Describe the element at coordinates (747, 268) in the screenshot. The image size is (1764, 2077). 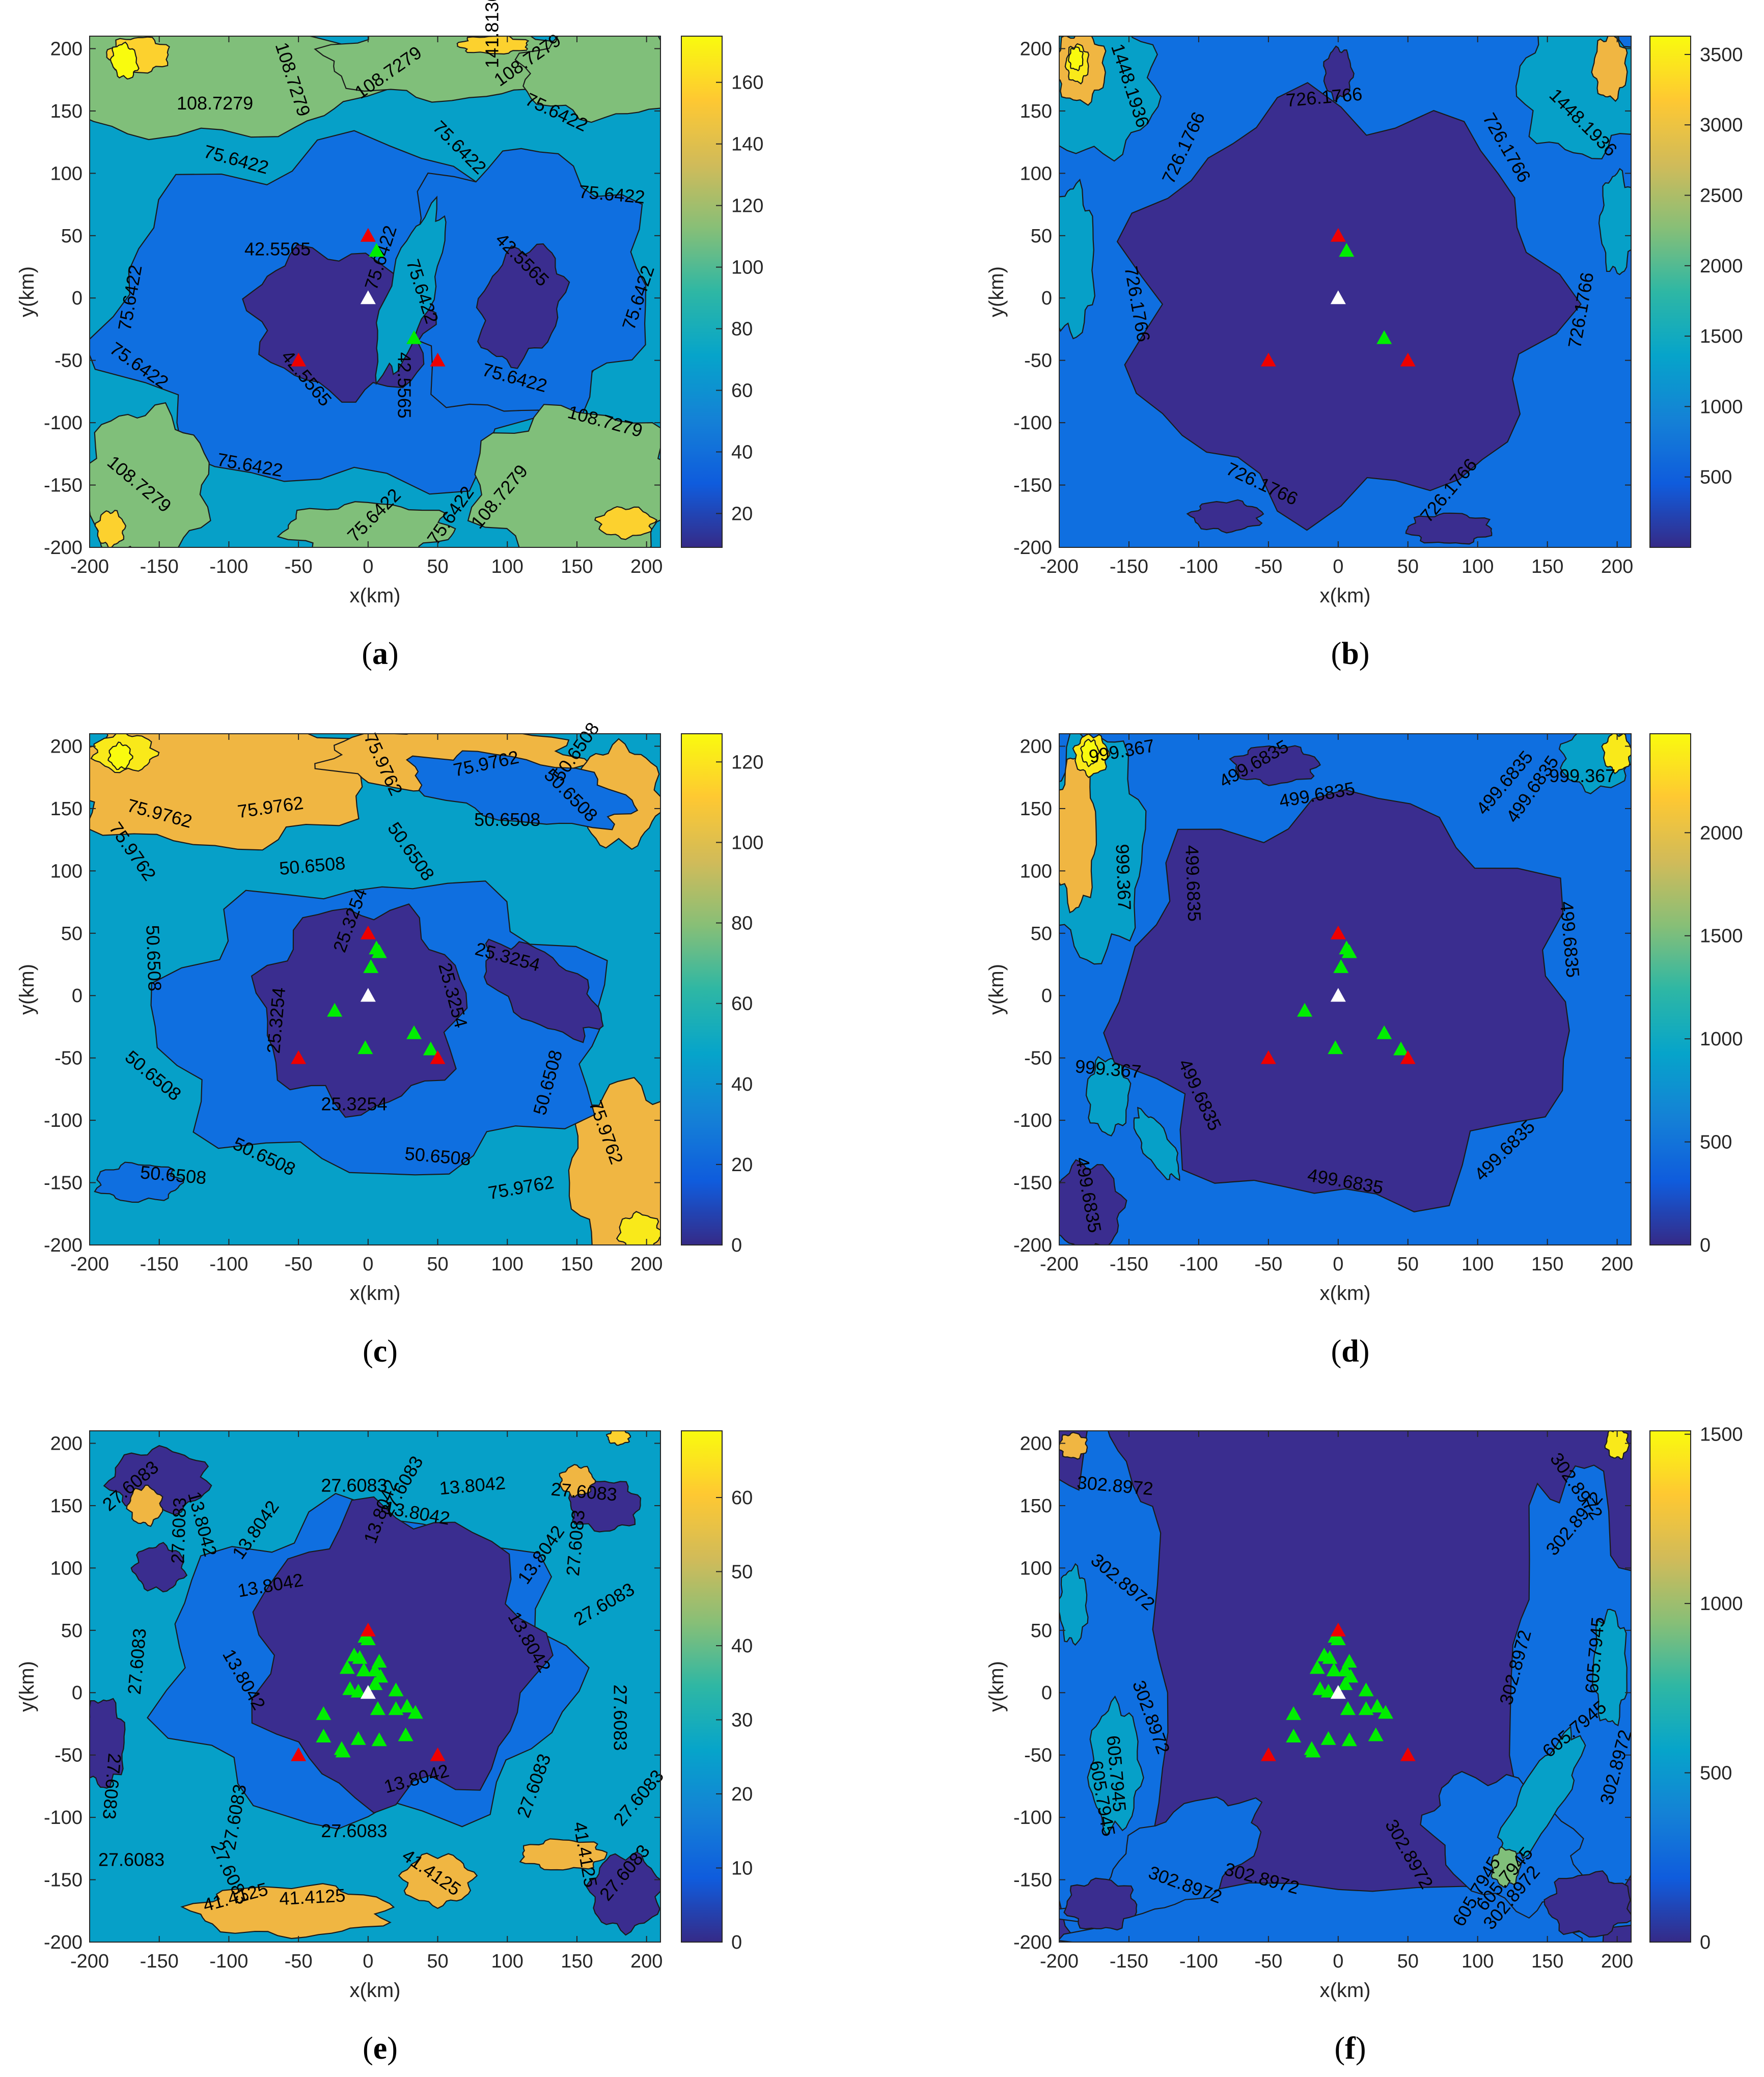
I see `colorbar-tick-label: 100` at that location.